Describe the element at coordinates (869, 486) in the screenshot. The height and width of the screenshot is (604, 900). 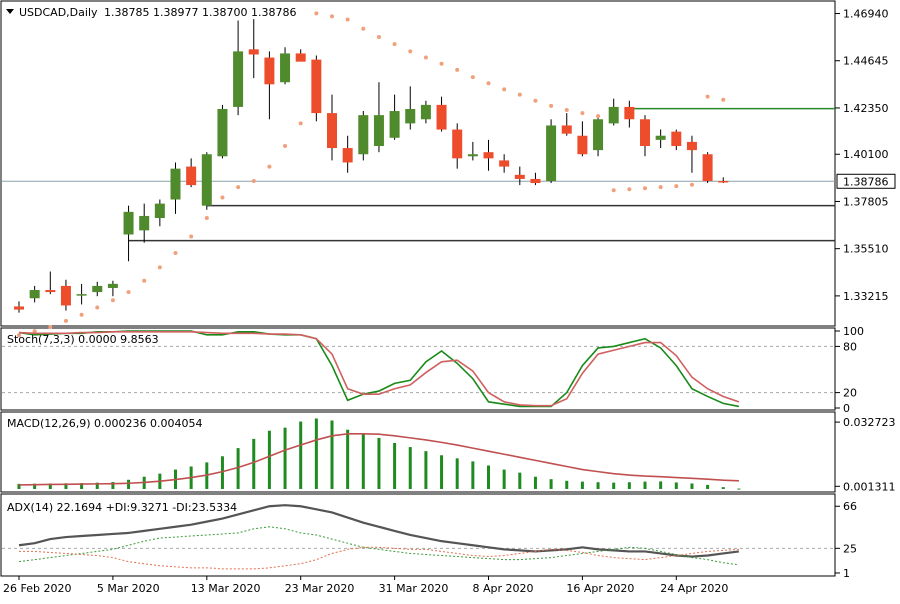
I see `y-tick-label: 0.001311` at that location.